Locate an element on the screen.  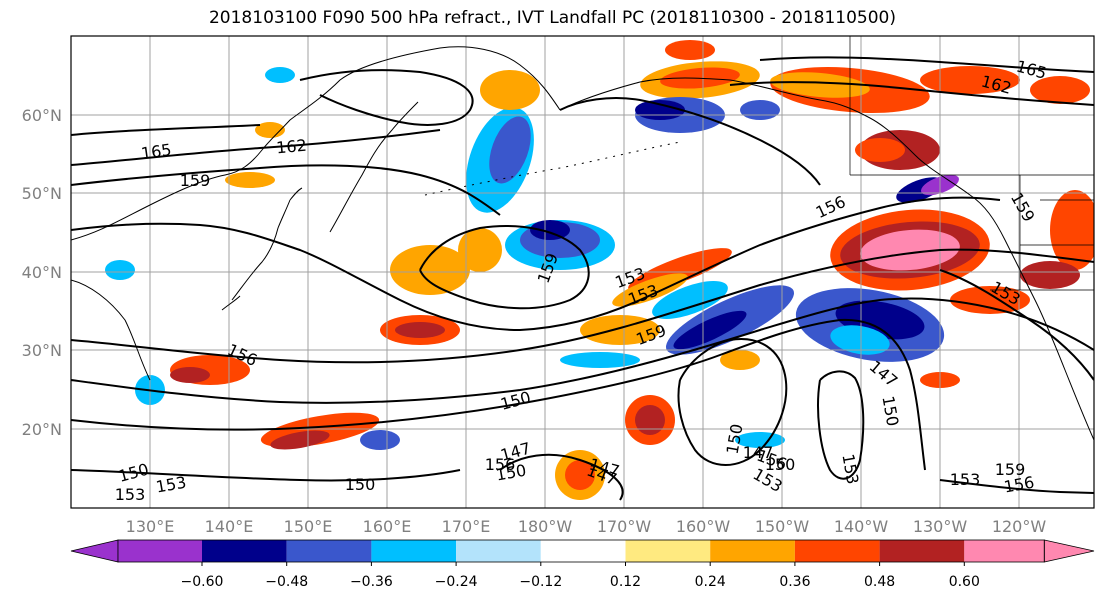
colorbar-tick-label: −0.36 is located at coordinates (371, 582).